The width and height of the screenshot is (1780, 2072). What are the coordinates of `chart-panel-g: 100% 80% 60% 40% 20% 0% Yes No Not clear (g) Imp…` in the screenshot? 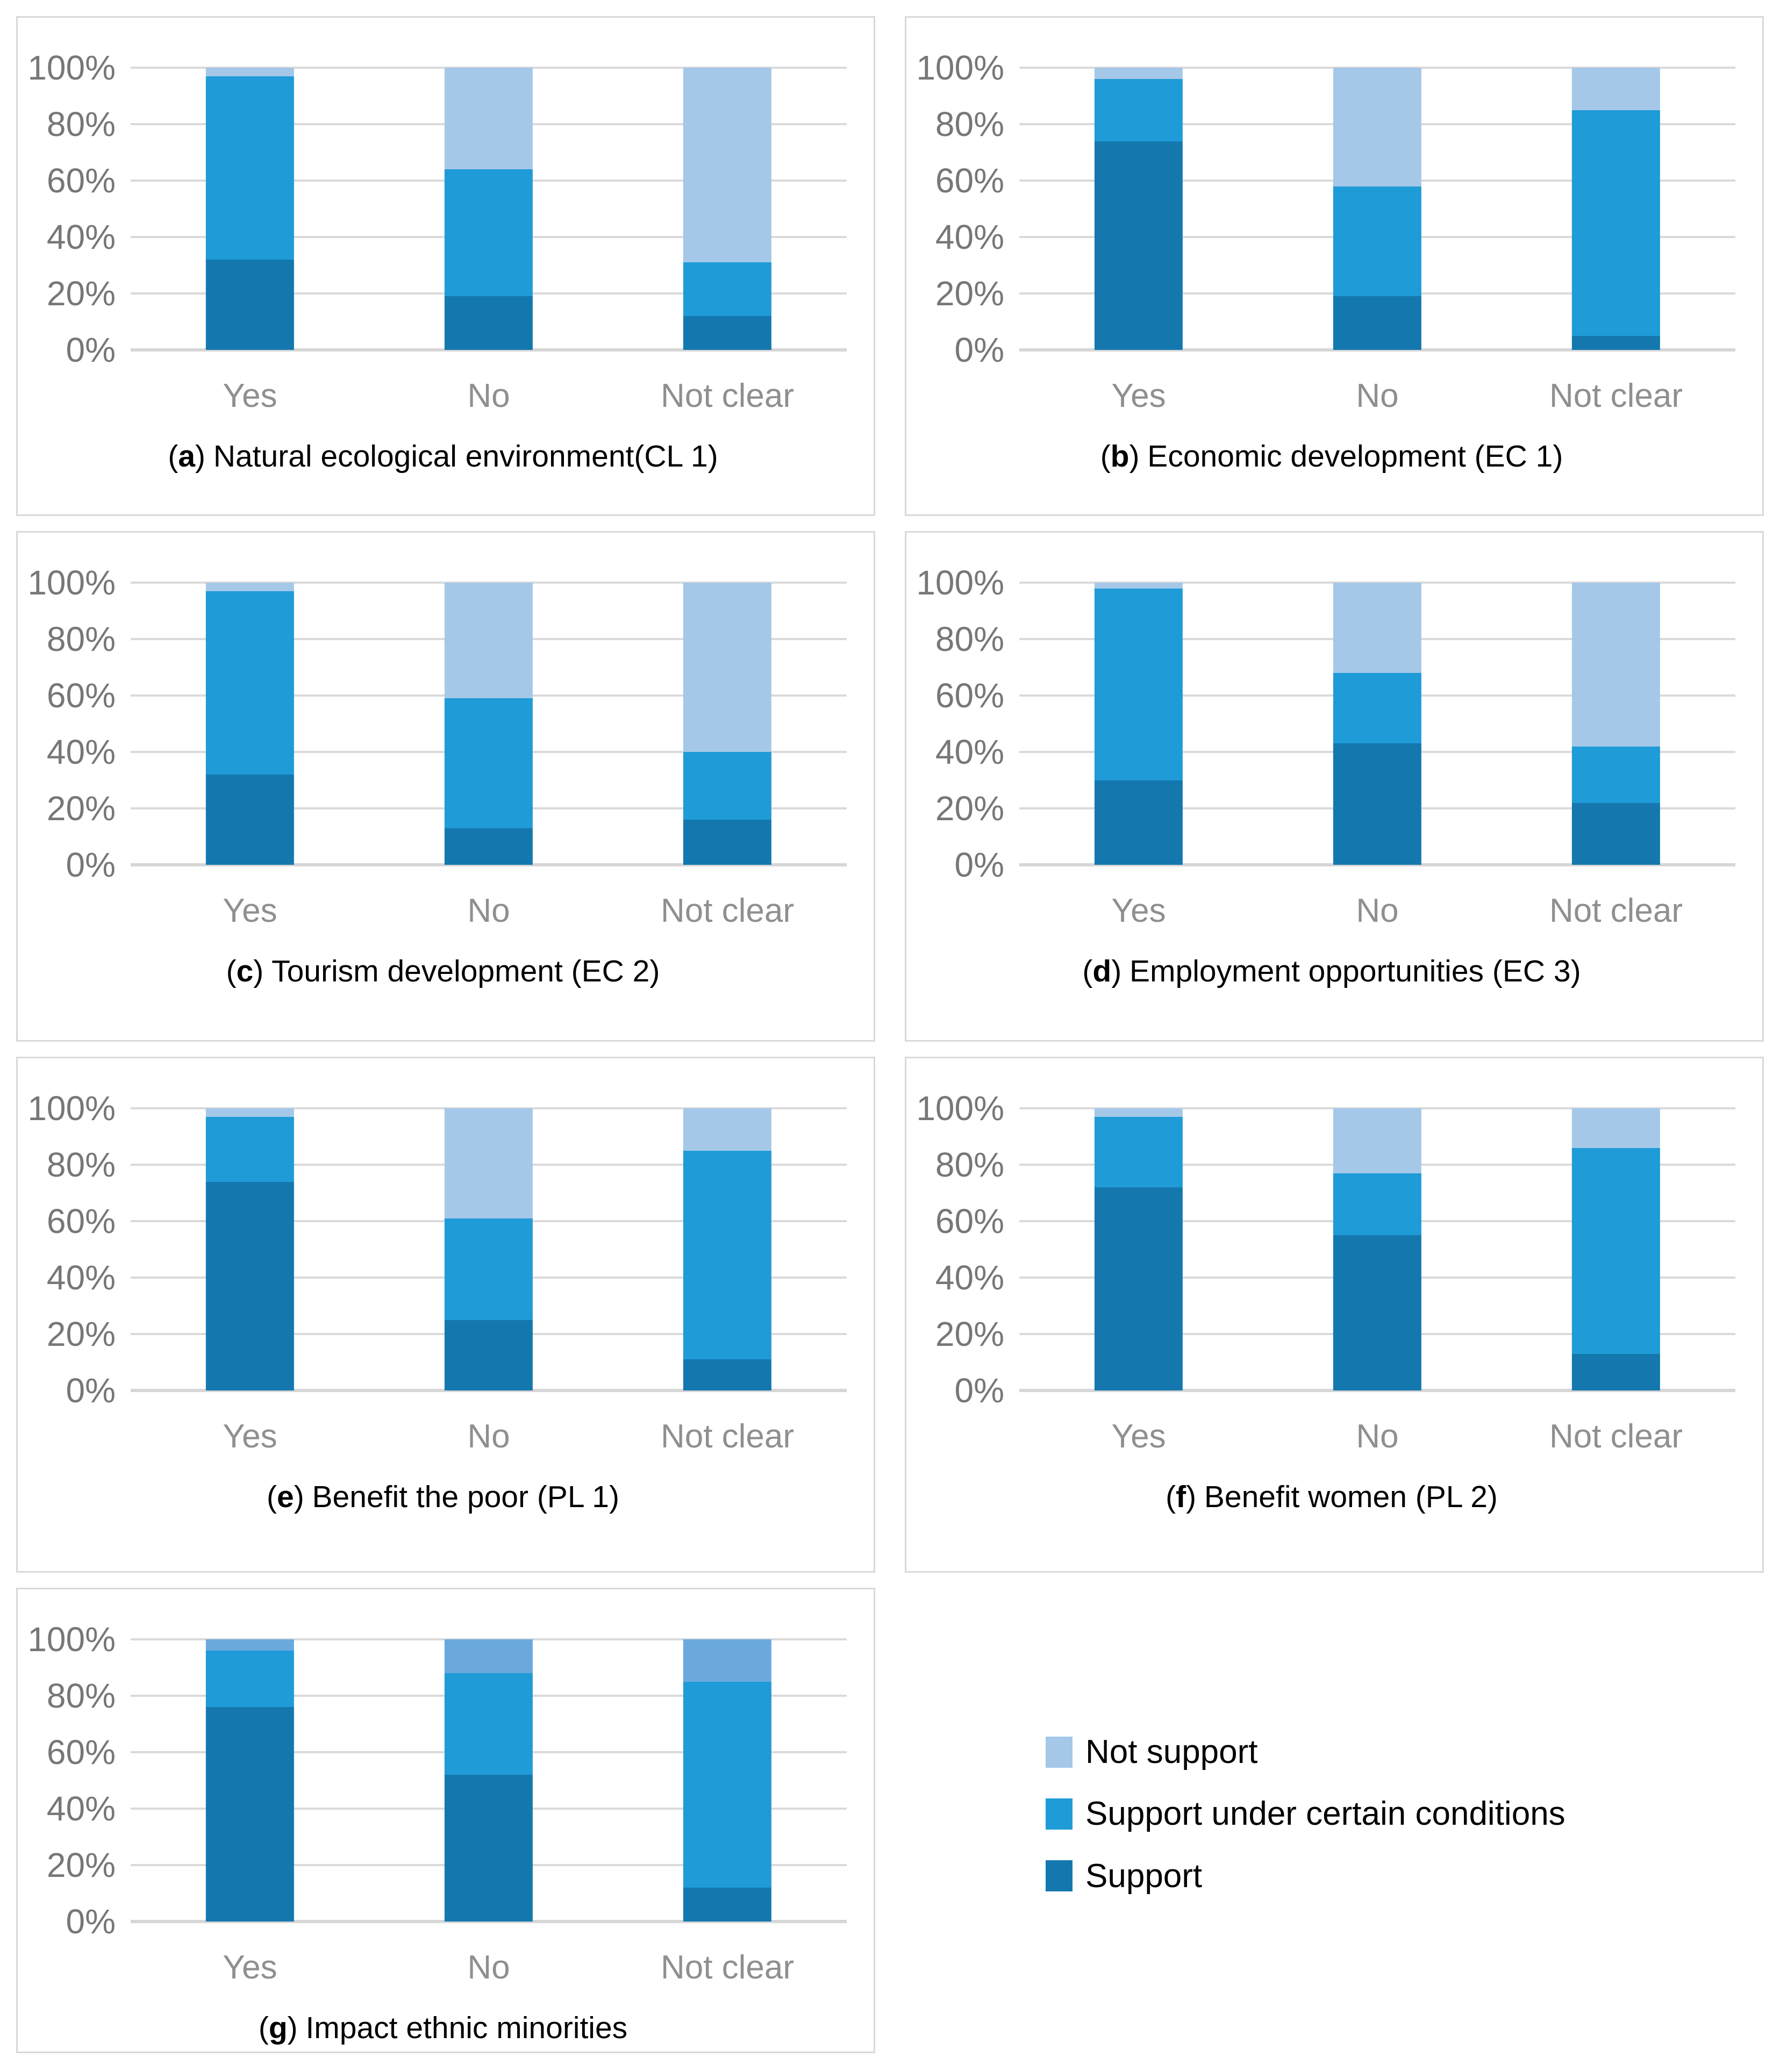 It's located at (446, 1820).